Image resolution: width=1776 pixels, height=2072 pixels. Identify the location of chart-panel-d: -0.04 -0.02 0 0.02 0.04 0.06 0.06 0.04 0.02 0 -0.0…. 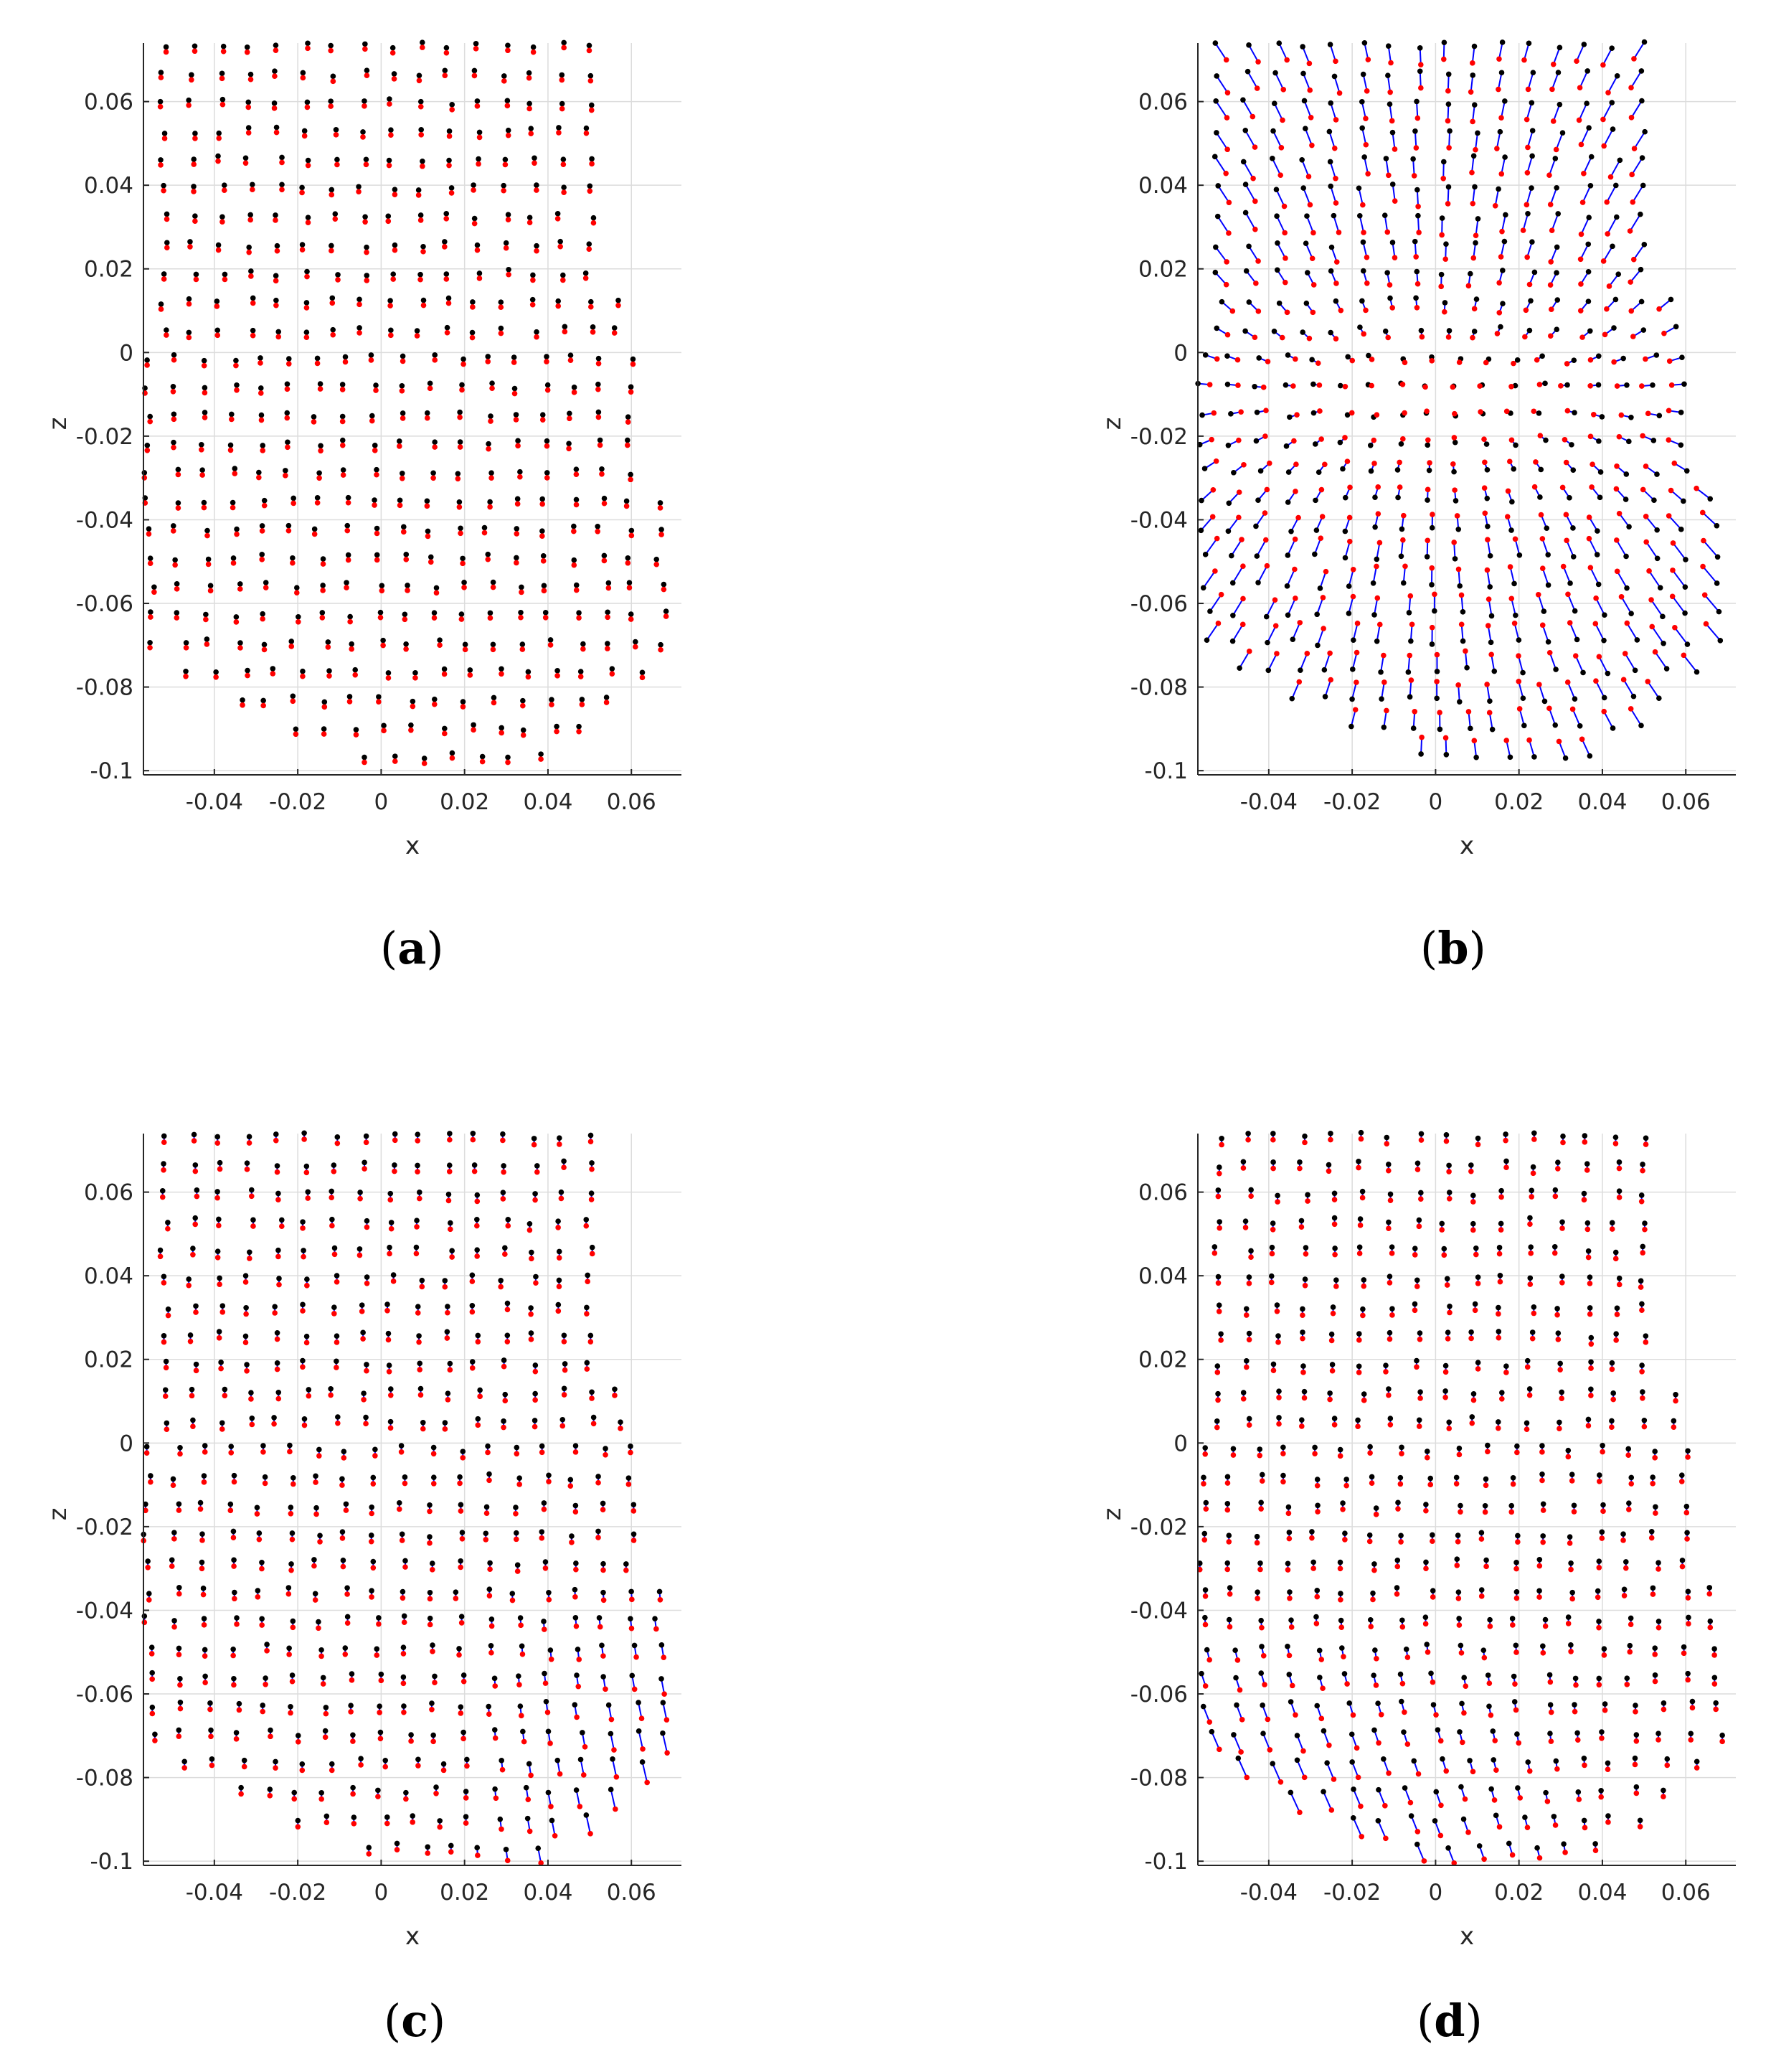
(1424, 1535).